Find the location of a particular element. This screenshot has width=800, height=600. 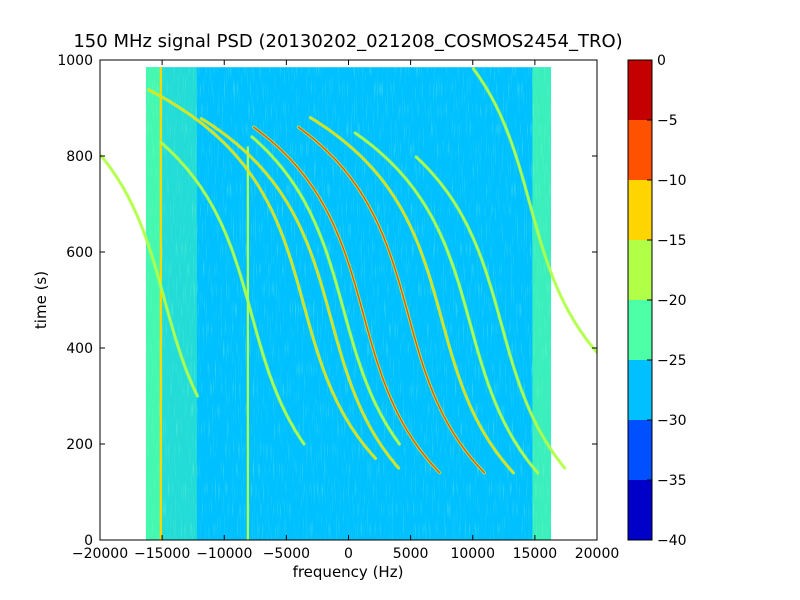

x-tick-label: 10000 is located at coordinates (472, 554).